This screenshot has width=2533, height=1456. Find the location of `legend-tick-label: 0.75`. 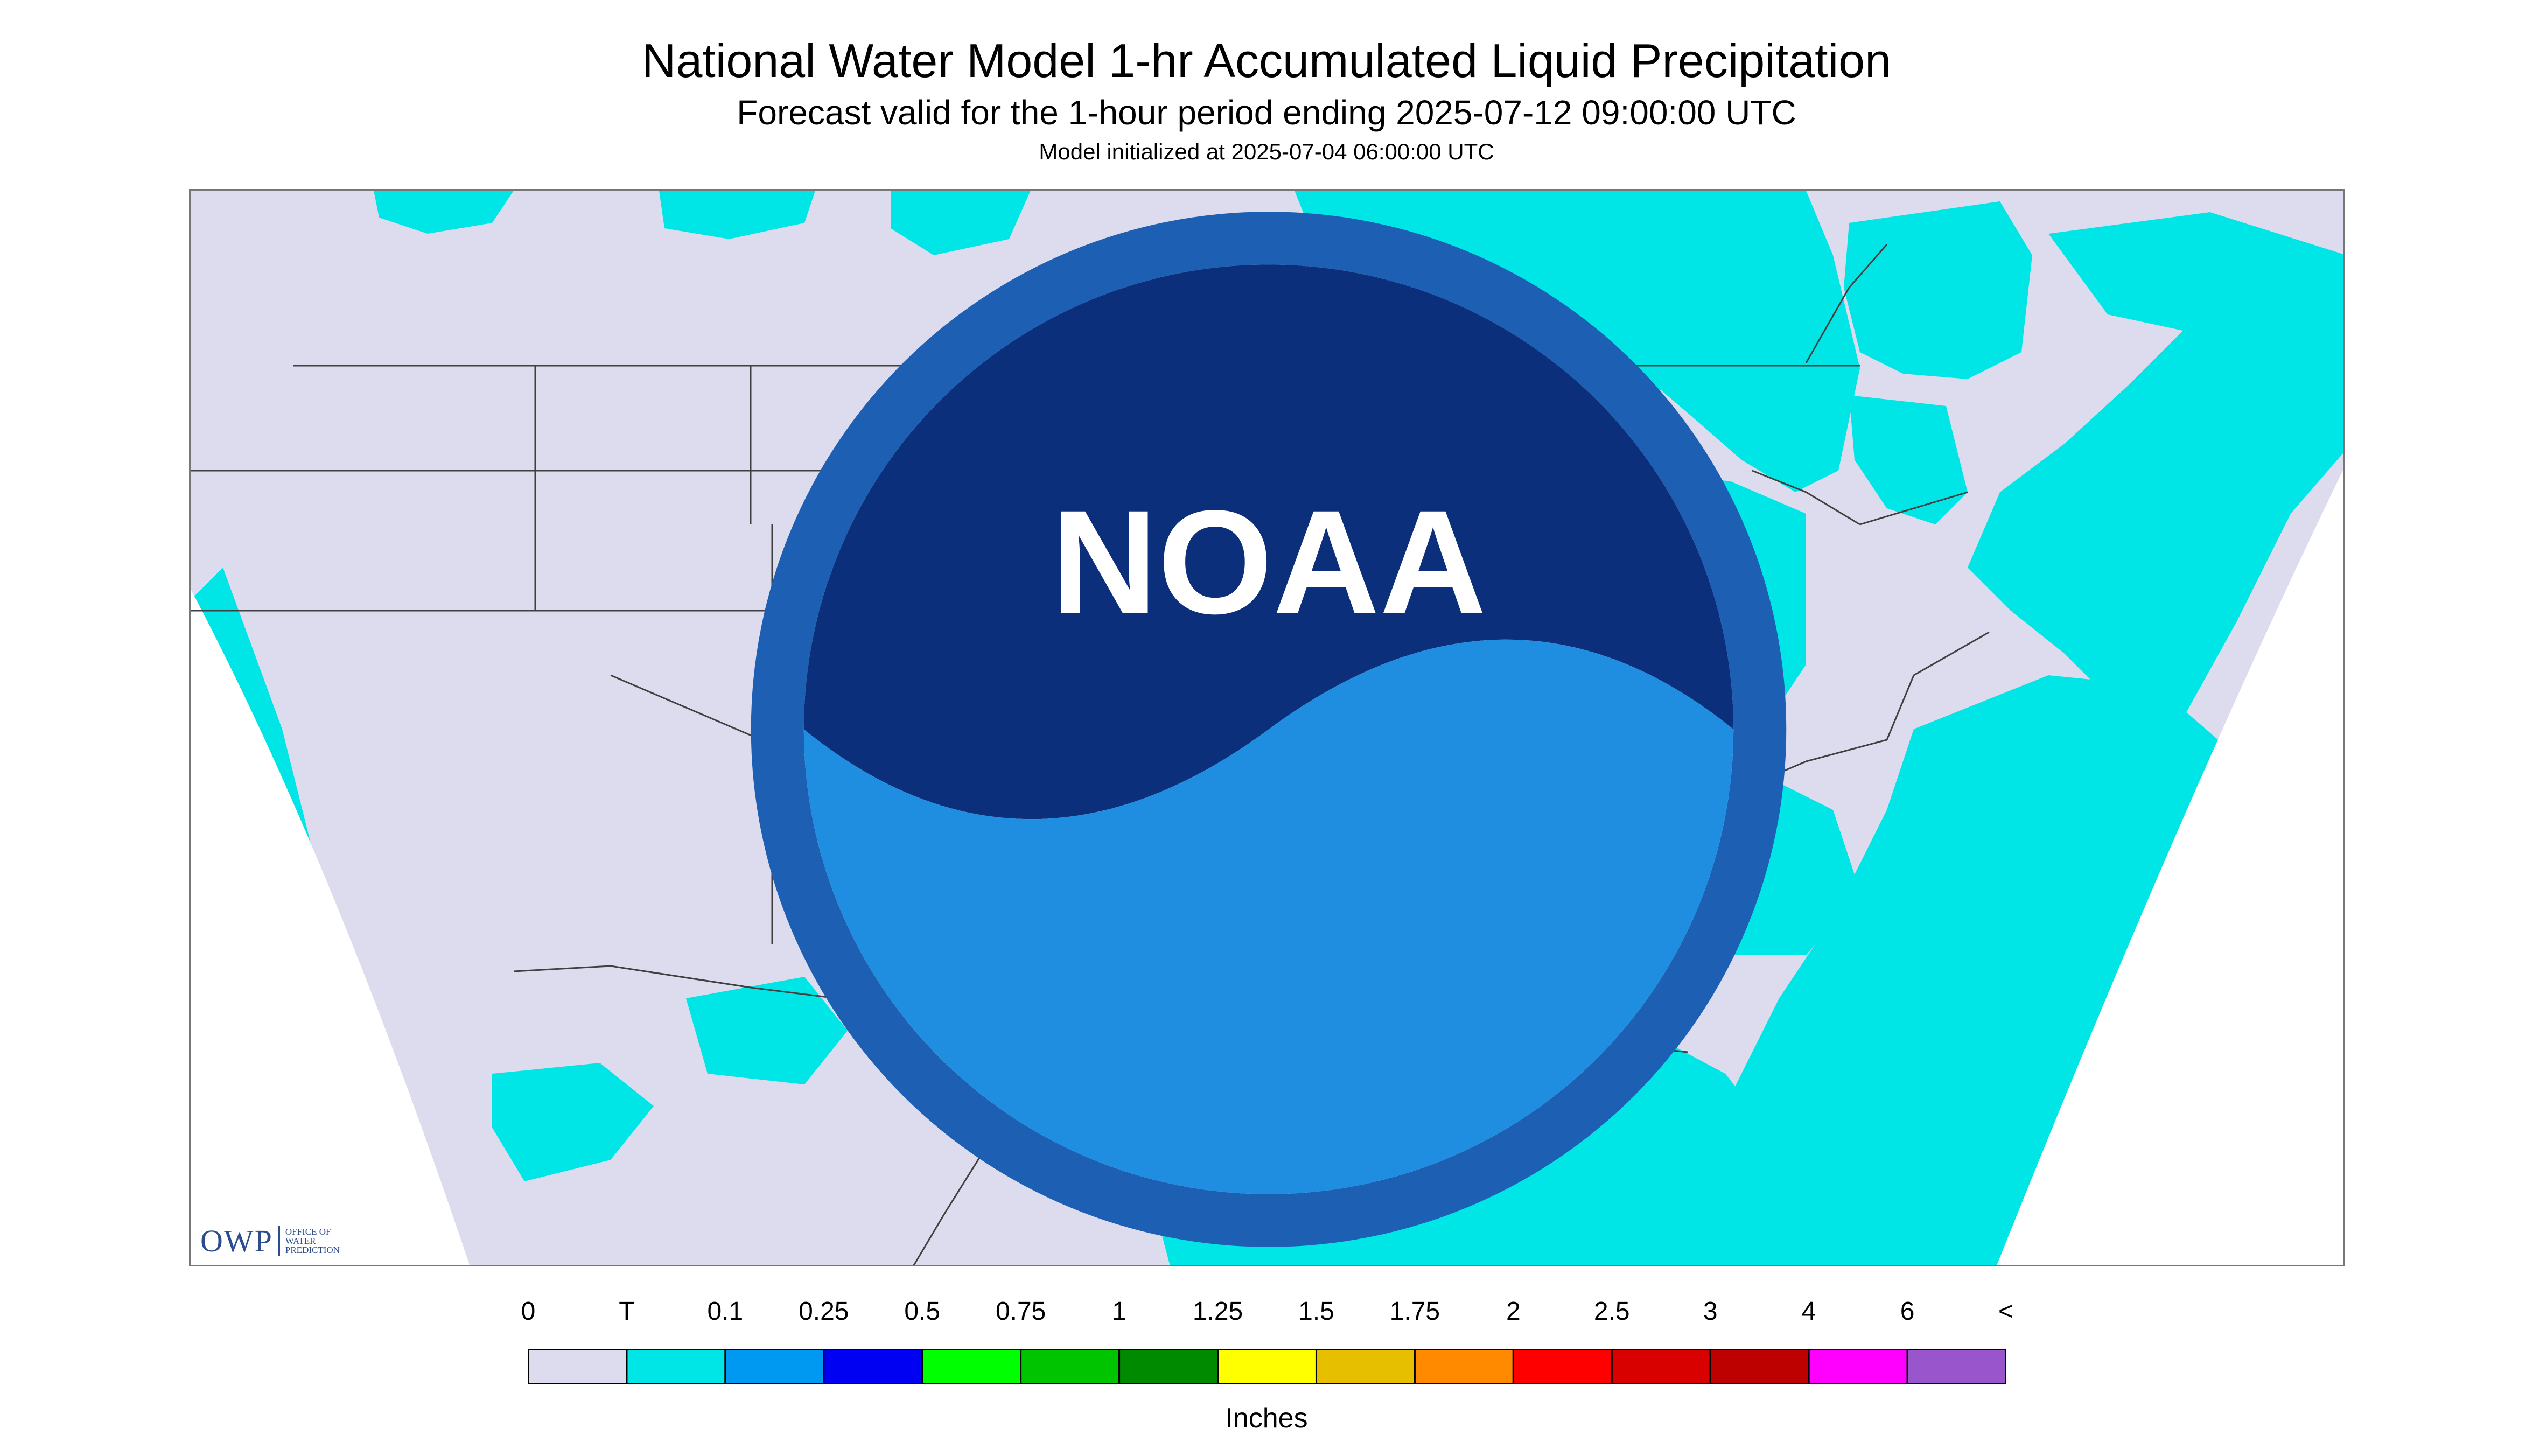

legend-tick-label: 0.75 is located at coordinates (1021, 1311).